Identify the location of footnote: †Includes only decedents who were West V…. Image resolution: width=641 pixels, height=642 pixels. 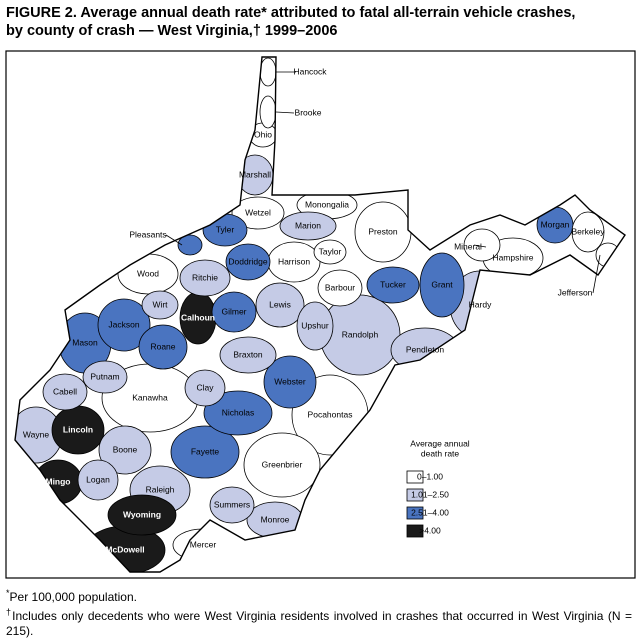
(319, 622).